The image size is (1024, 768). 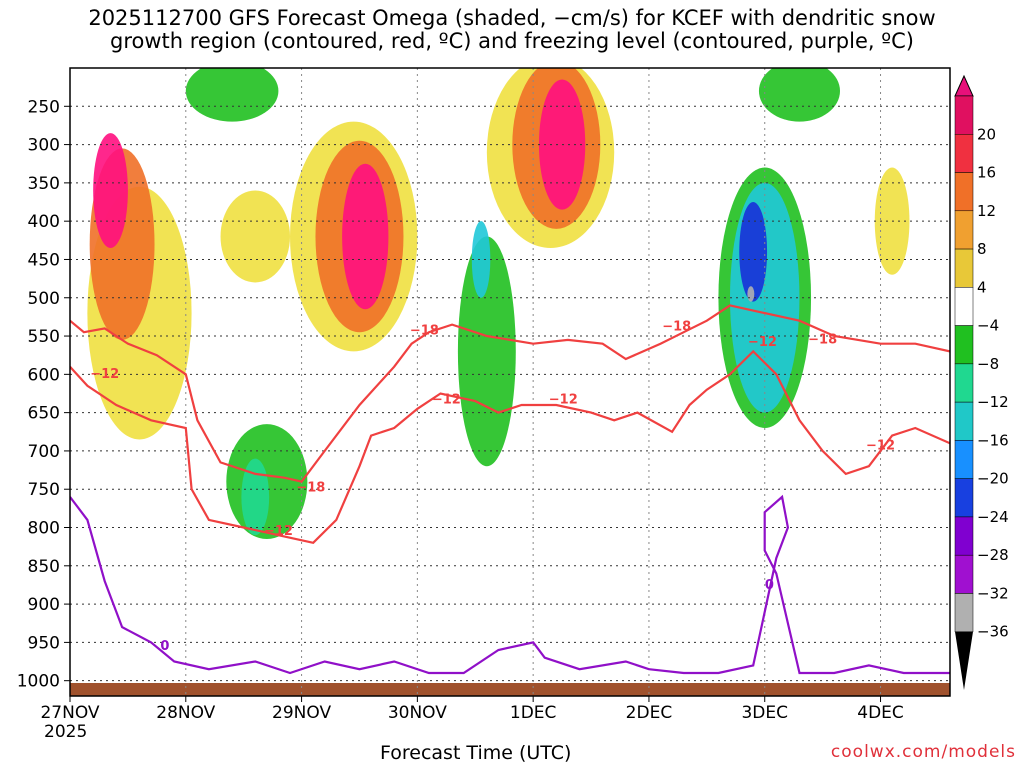 I want to click on x-tick-label-3DEC: 3DEC, so click(x=764, y=713).